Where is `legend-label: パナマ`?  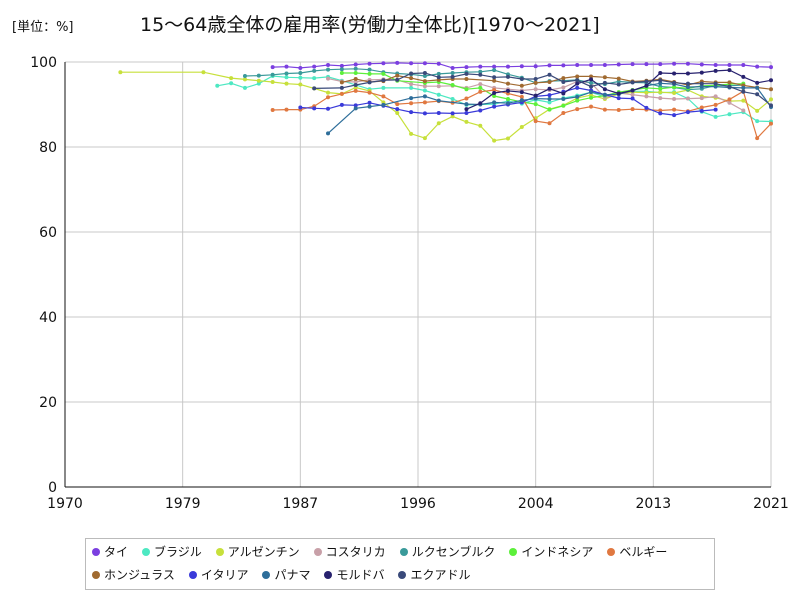 legend-label: パナマ is located at coordinates (292, 575).